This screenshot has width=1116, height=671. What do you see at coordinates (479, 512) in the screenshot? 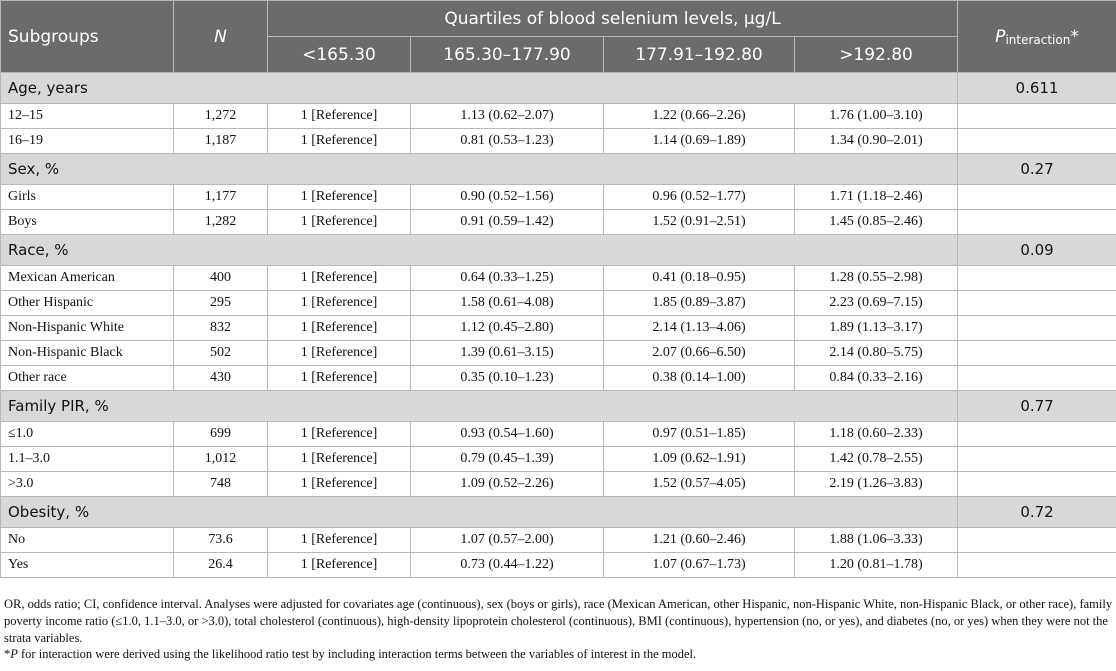
I see `section-label: Obesity, %` at bounding box center [479, 512].